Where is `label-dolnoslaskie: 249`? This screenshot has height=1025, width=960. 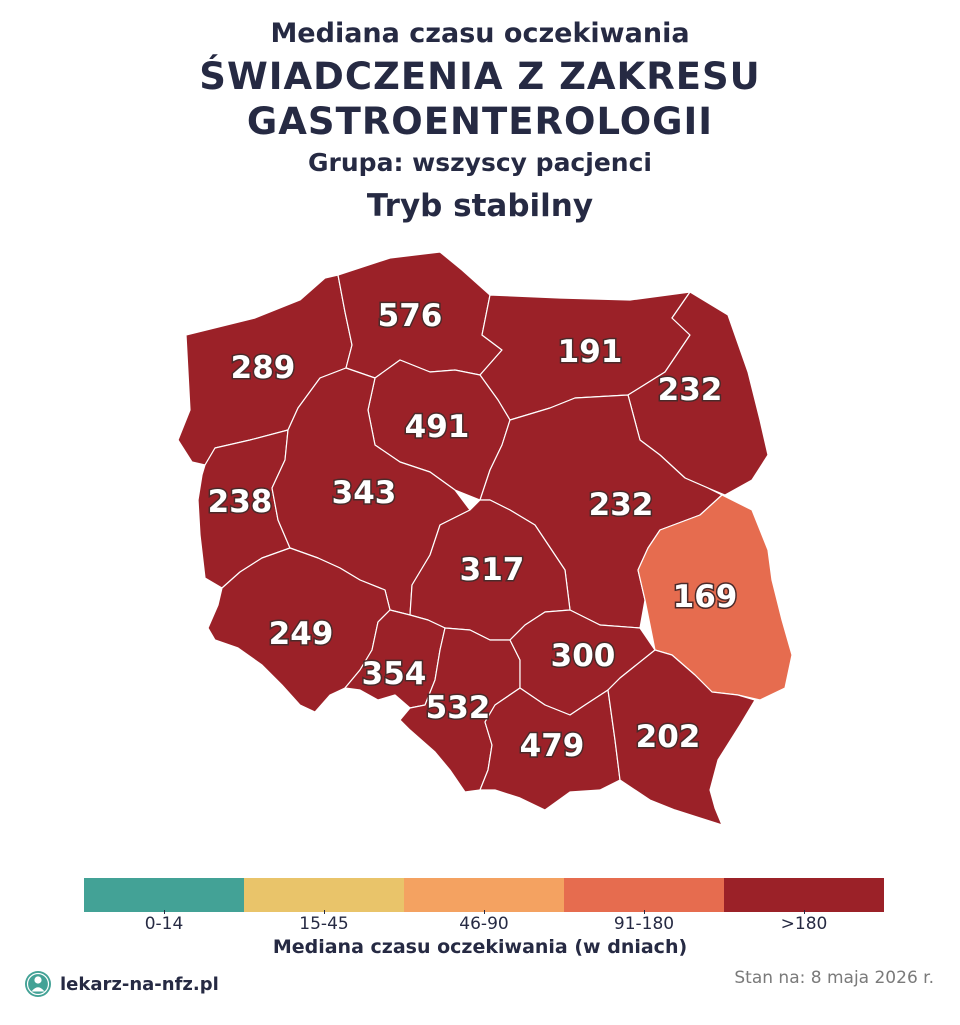 label-dolnoslaskie: 249 is located at coordinates (301, 634).